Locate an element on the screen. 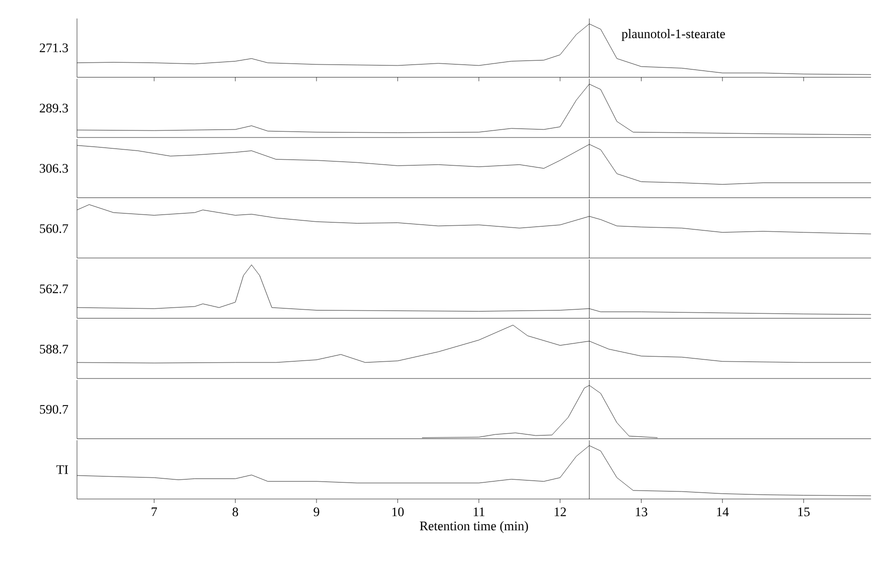 Image resolution: width=872 pixels, height=566 pixels. annotation: plaunotol-1-stearate is located at coordinates (673, 35).